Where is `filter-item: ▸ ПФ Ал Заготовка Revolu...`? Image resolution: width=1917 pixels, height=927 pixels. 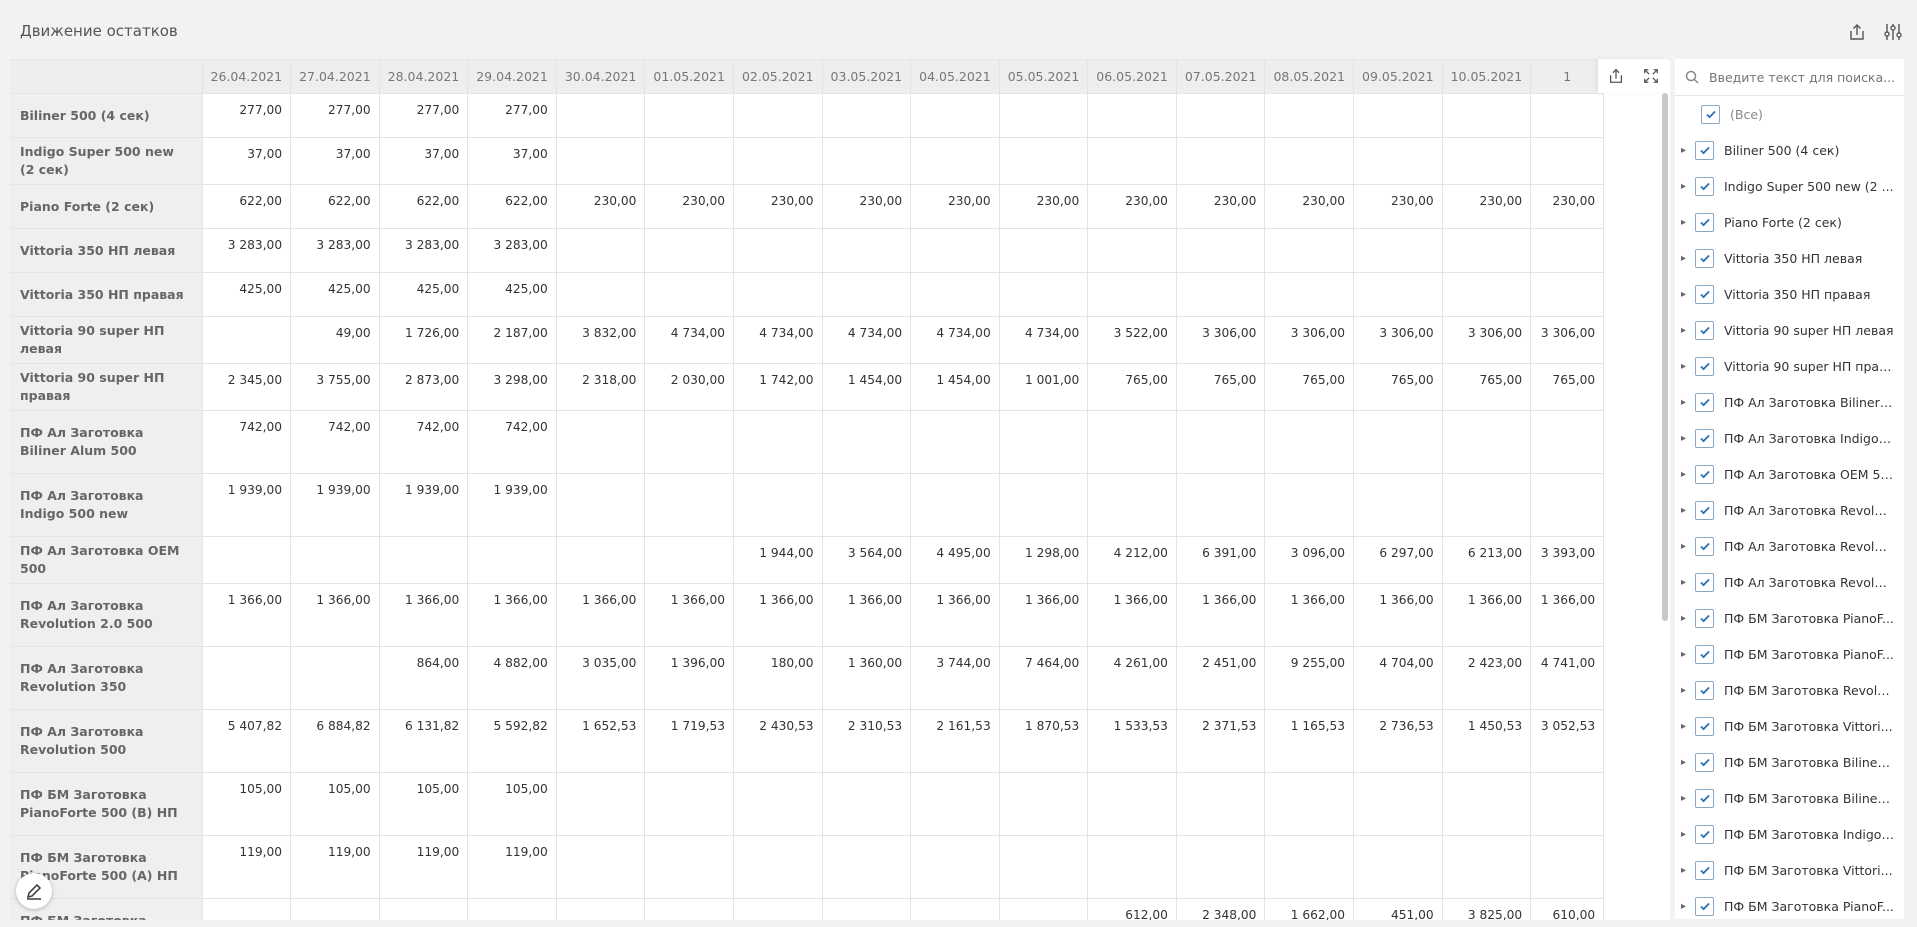 filter-item: ▸ ПФ Ал Заготовка Revolu... is located at coordinates (1789, 546).